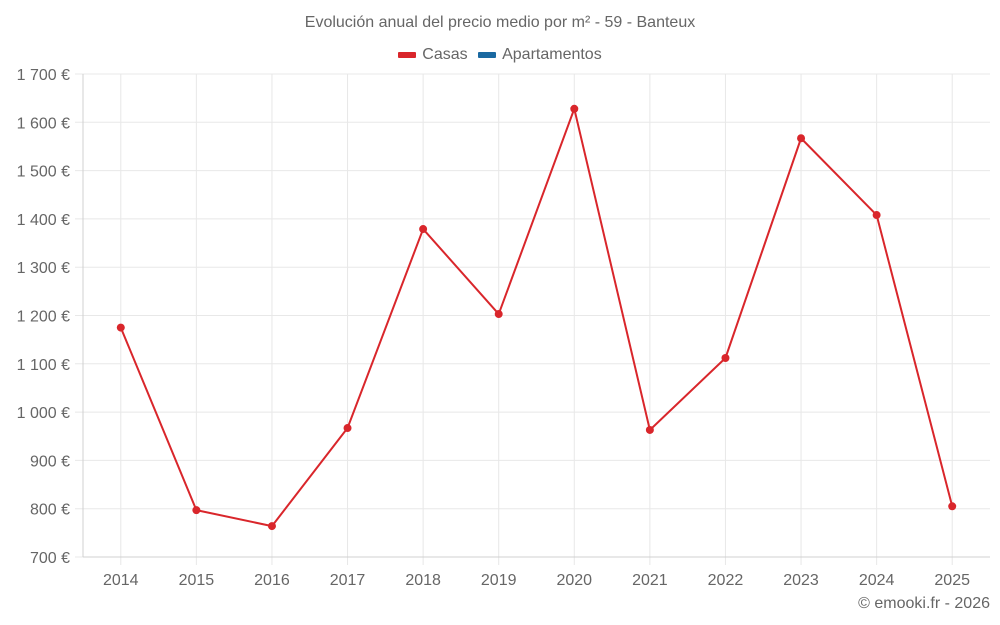 This screenshot has width=1000, height=625. Describe the element at coordinates (348, 580) in the screenshot. I see `x-tick-label: 2017` at that location.